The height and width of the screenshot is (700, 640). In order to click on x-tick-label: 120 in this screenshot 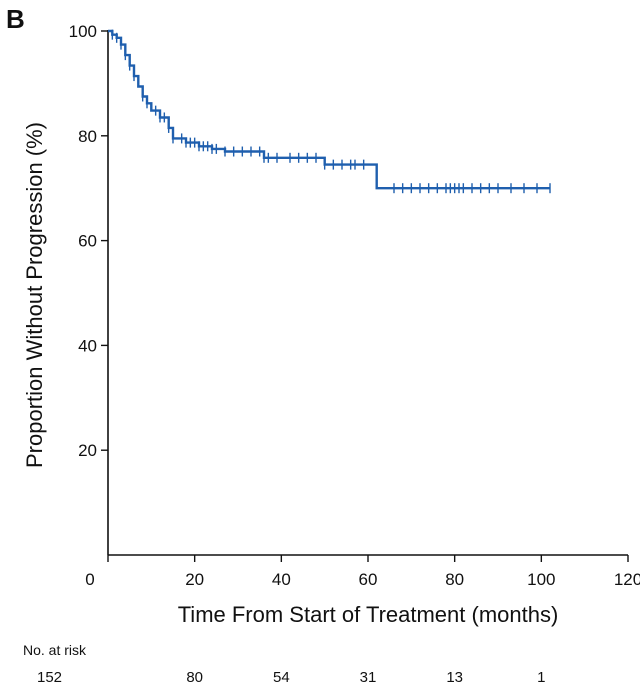, I will do `click(627, 579)`.